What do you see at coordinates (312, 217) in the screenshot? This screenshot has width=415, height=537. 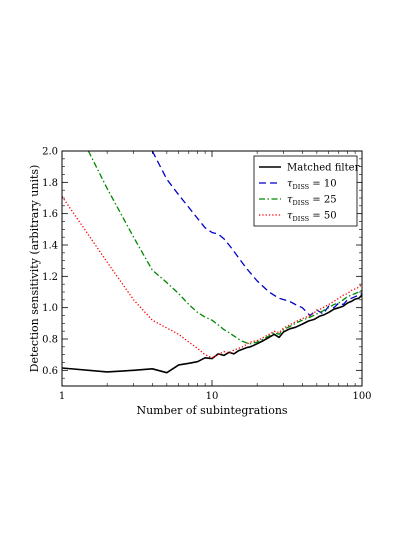 I see `legend-label-4: τDISS = 50` at bounding box center [312, 217].